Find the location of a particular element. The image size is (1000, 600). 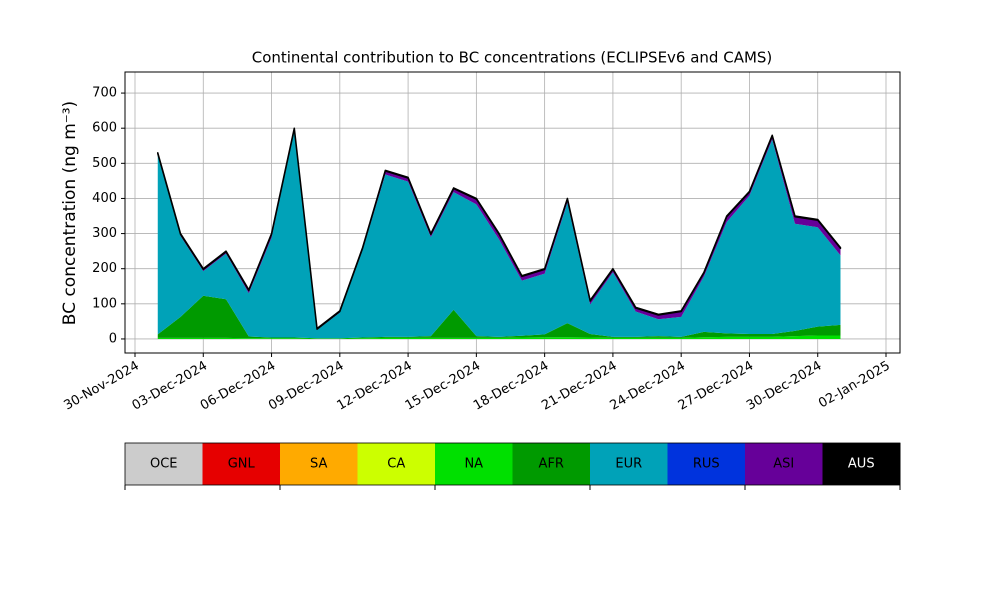

y-tick-label: 400 is located at coordinates (104, 198).